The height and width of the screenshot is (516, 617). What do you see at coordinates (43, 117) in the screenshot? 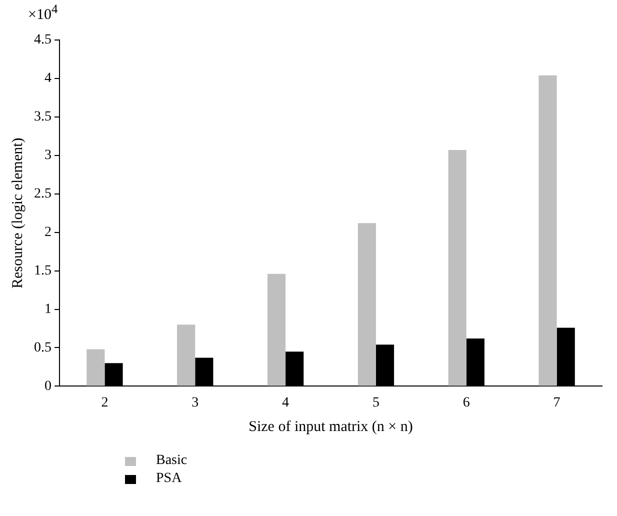
I see `y-tick-label: 3.5` at bounding box center [43, 117].